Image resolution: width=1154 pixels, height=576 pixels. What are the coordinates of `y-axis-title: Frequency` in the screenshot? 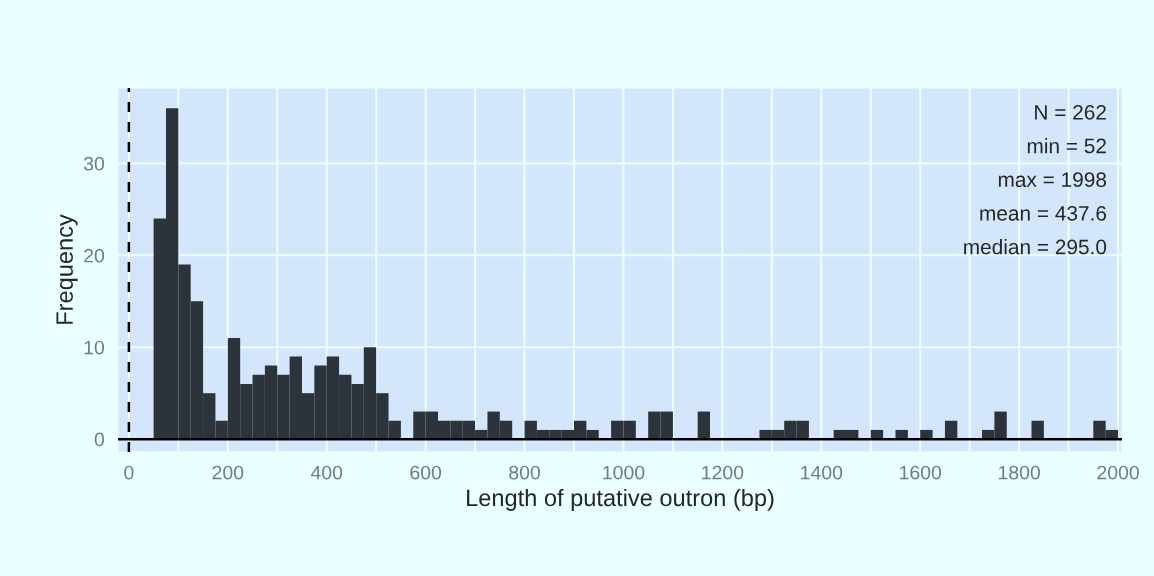 It's located at (67, 269).